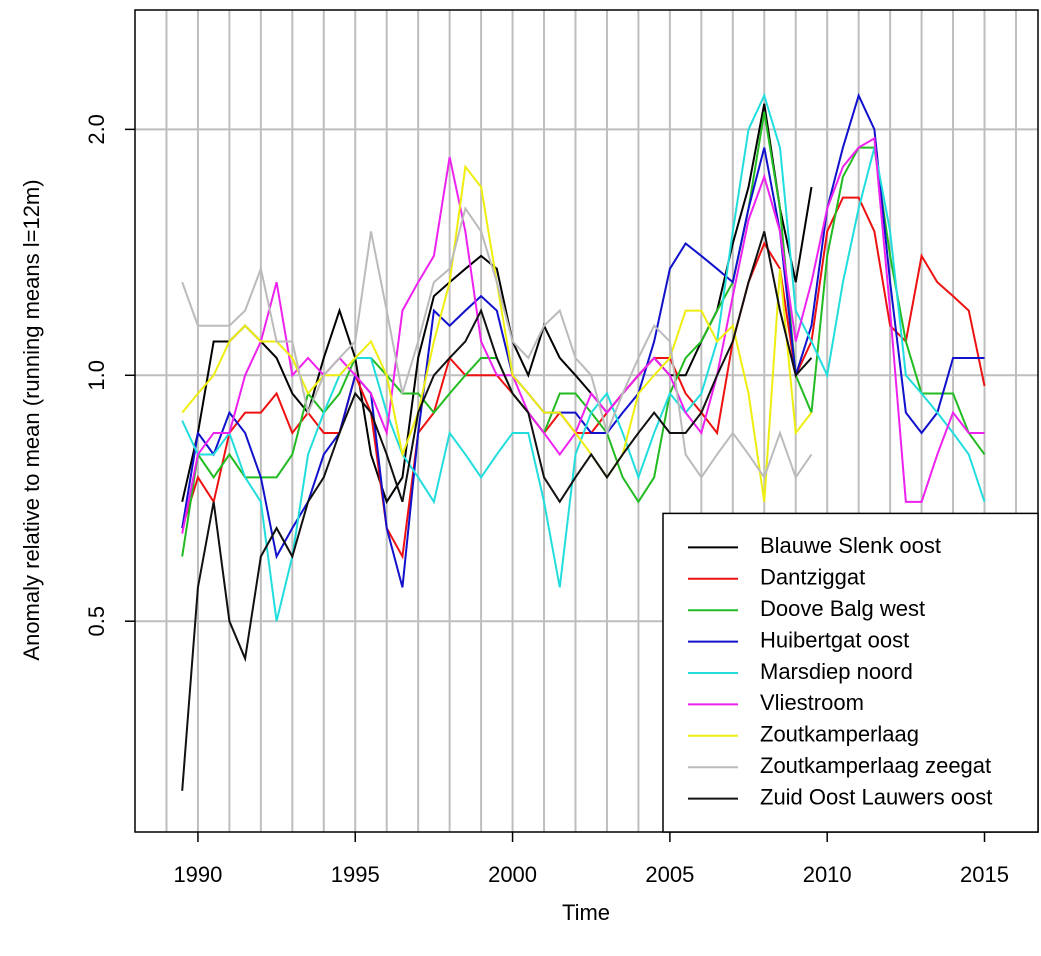  Describe the element at coordinates (96, 375) in the screenshot. I see `y-tick-label: 1.0` at that location.